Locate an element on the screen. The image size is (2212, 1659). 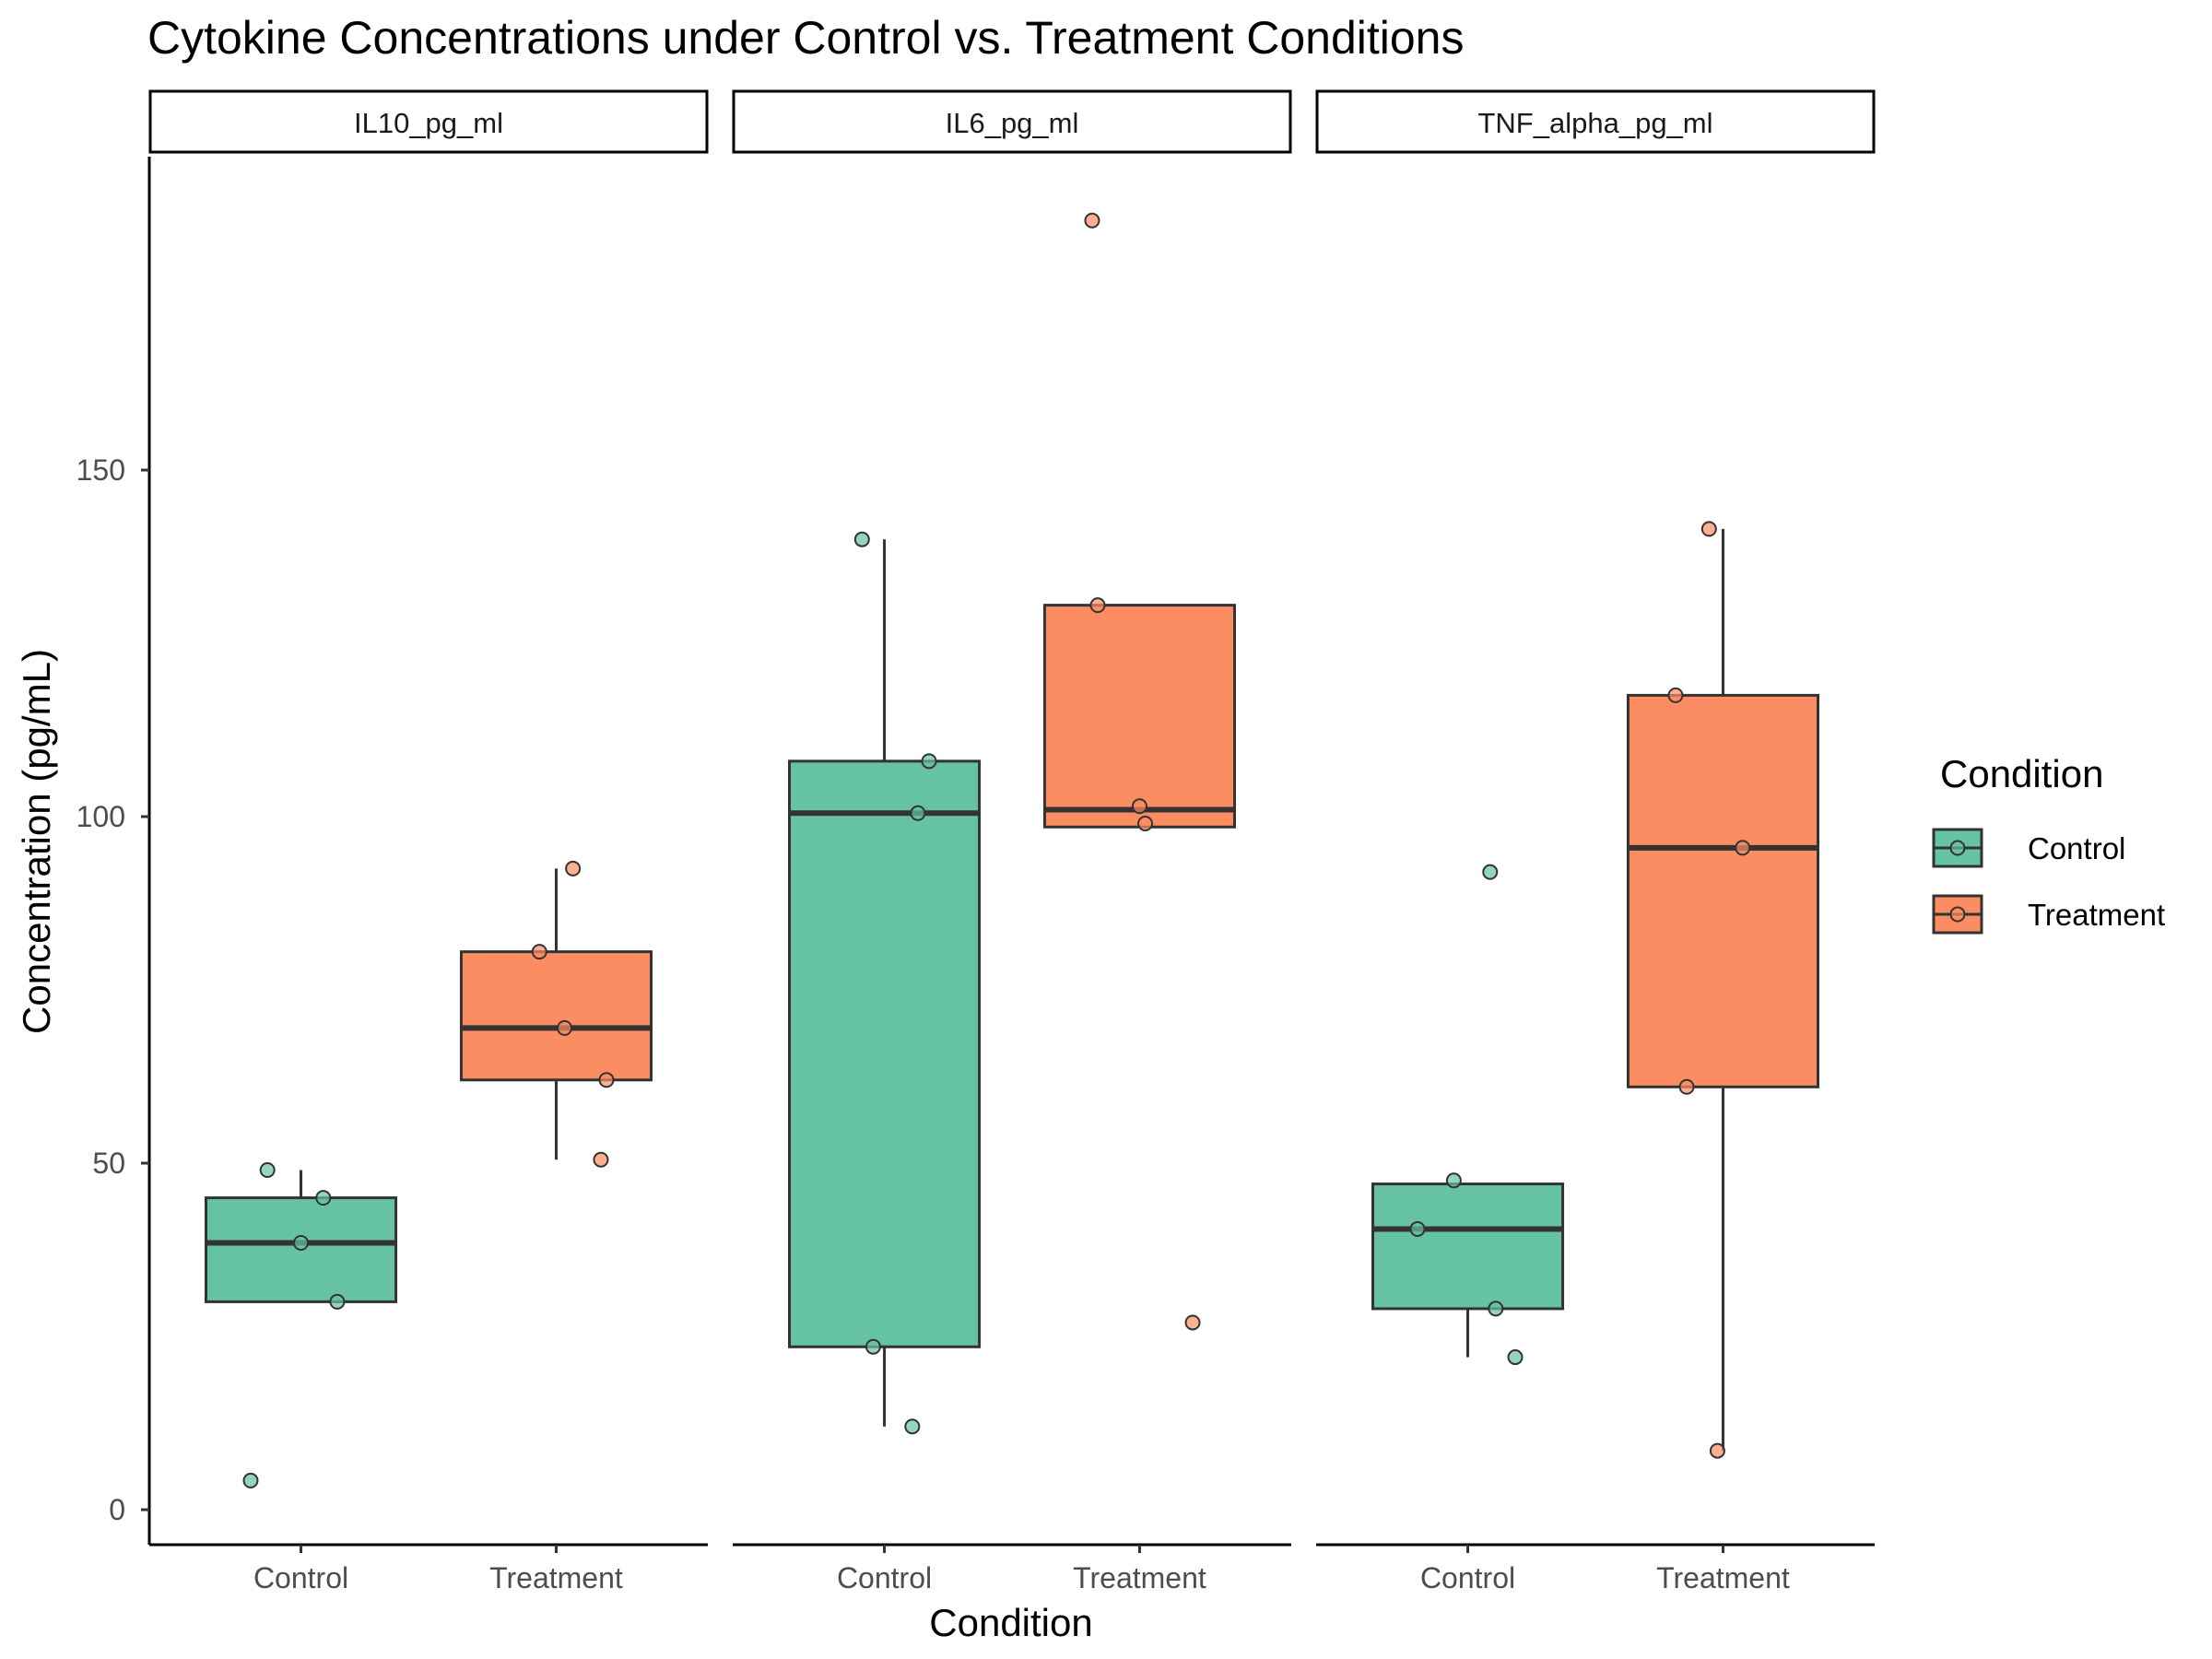
legend-item-treatment: Treatment is located at coordinates (2048, 914).